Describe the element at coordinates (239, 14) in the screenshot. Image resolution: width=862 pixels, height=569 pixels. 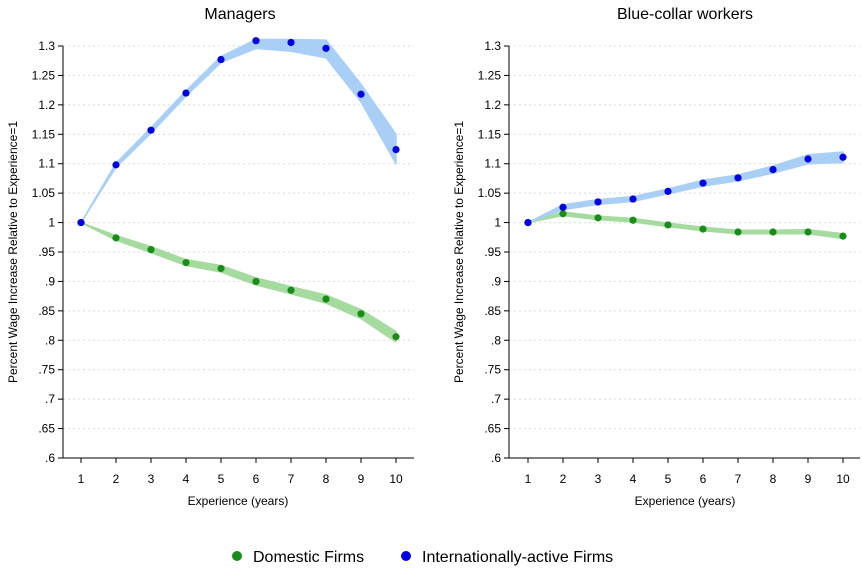
I see `panel-title: Managers` at that location.